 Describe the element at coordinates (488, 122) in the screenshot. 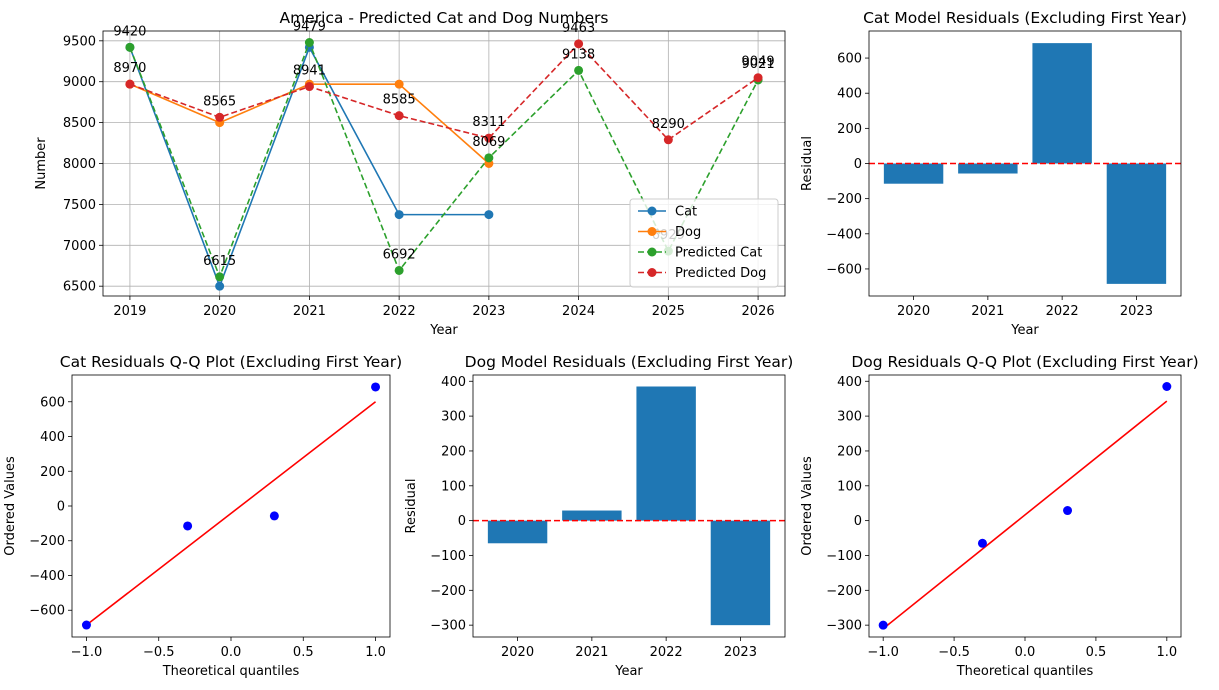

I see `data-label: 8311` at that location.